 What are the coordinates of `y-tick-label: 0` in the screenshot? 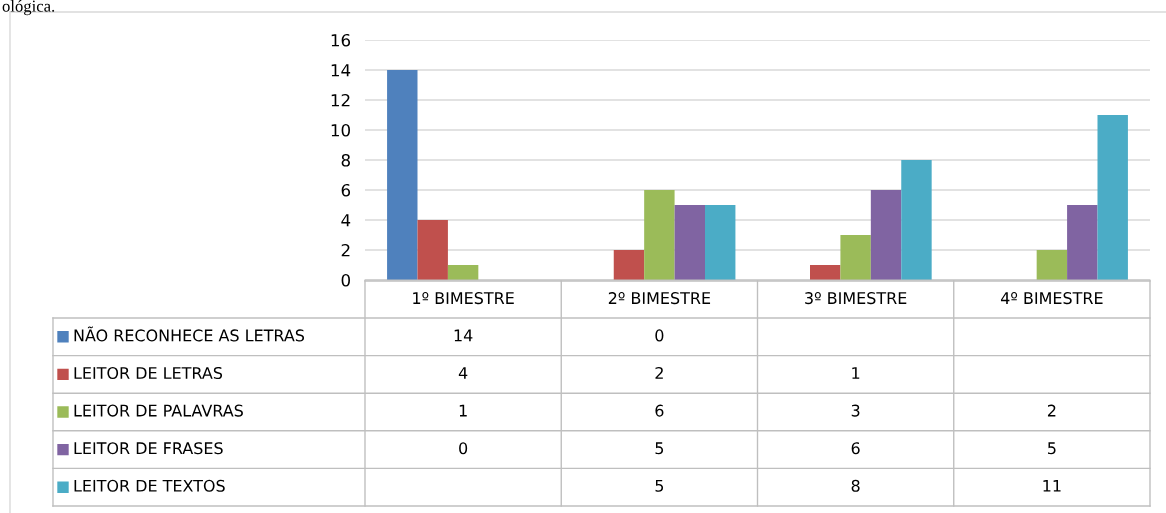 It's located at (345, 280).